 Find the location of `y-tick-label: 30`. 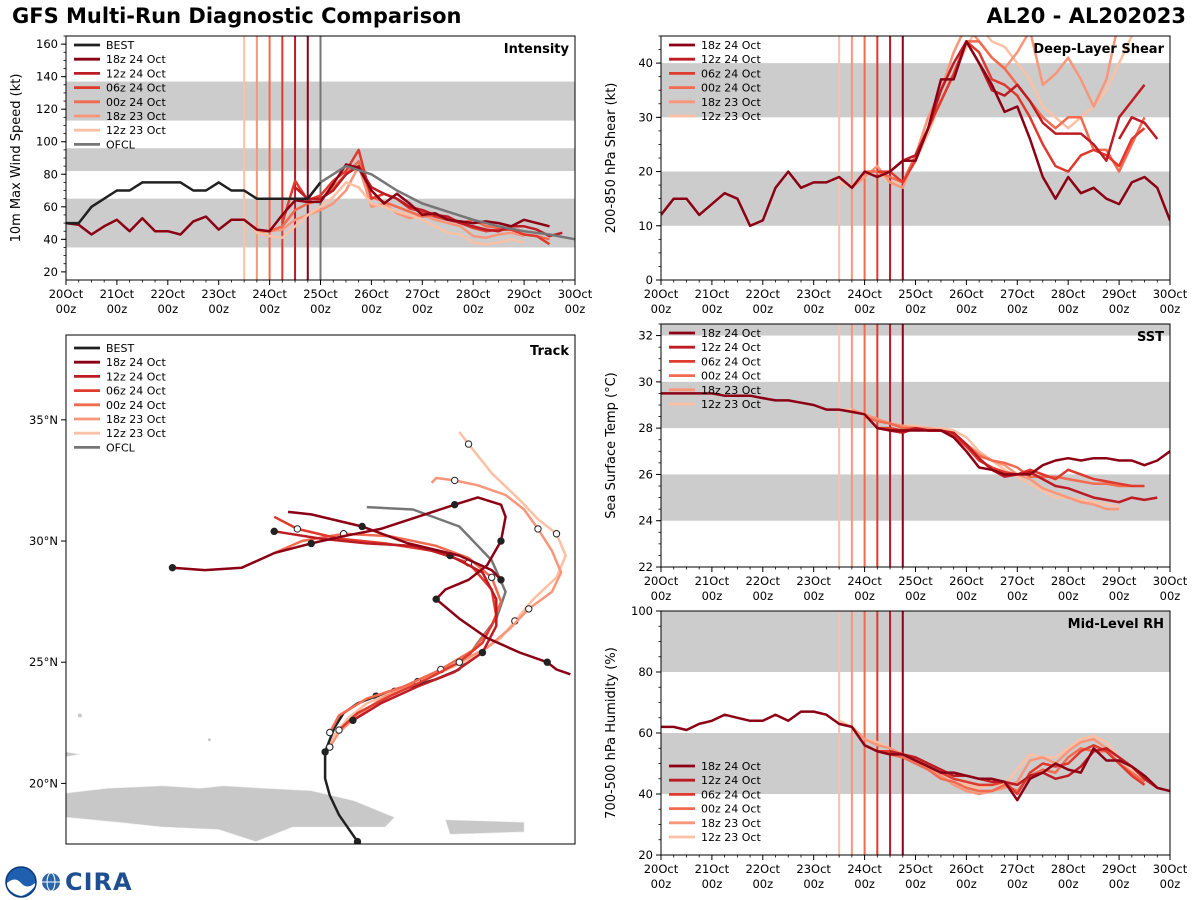

y-tick-label: 30 is located at coordinates (645, 117).